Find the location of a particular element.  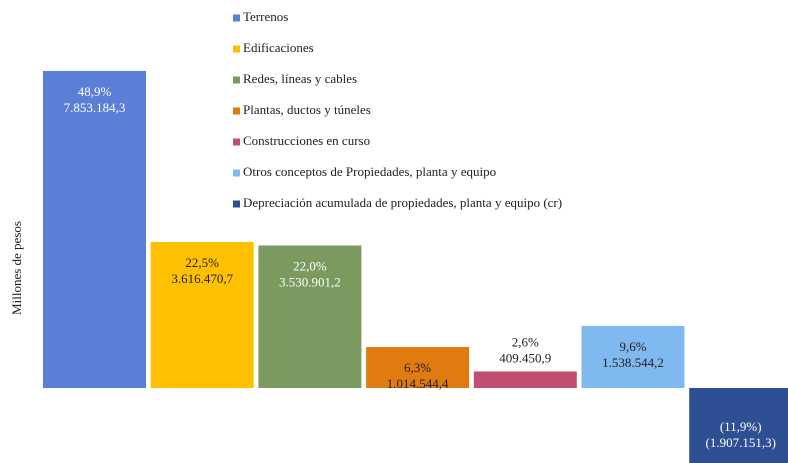

value-label: 7.853.184,3 is located at coordinates (95, 107).